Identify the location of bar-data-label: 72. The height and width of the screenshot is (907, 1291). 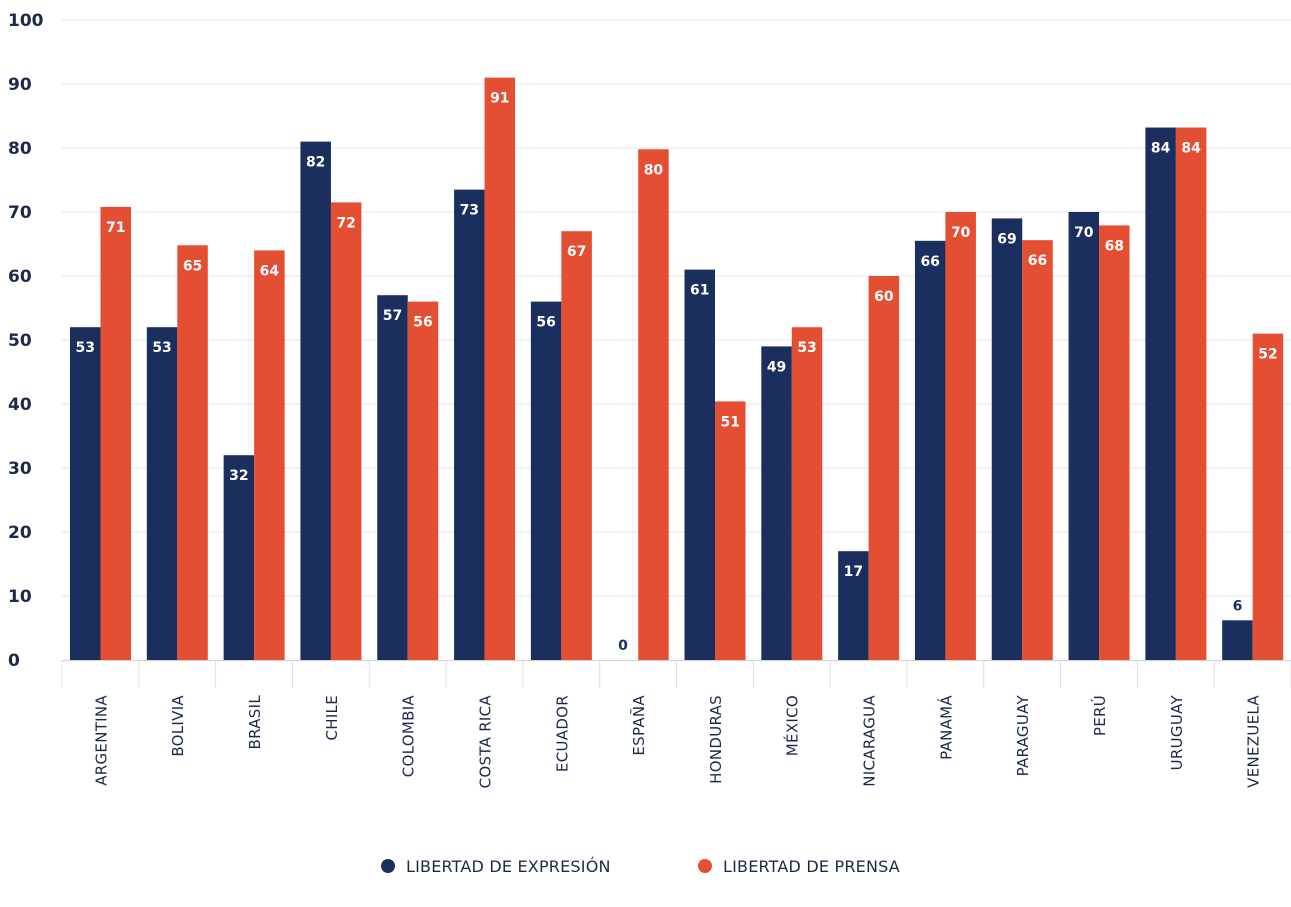
(345, 223).